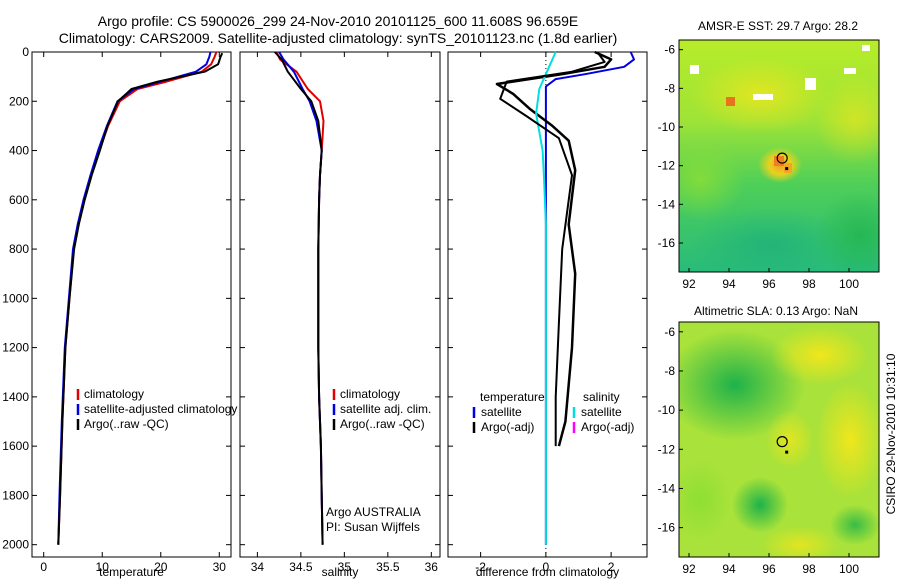 Image resolution: width=900 pixels, height=580 pixels. What do you see at coordinates (370, 394) in the screenshot?
I see `salinity-legend-label: climatology` at bounding box center [370, 394].